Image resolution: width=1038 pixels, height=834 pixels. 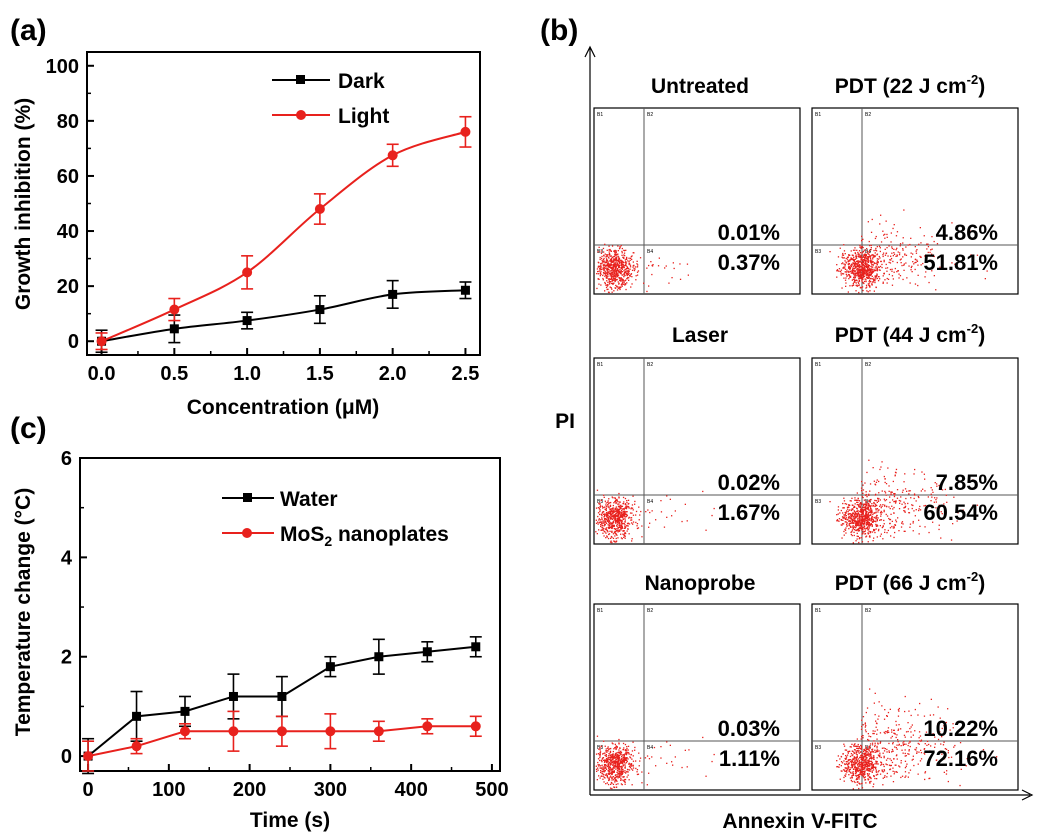 I want to click on panel-a-series-1-line, so click(x=283, y=236).